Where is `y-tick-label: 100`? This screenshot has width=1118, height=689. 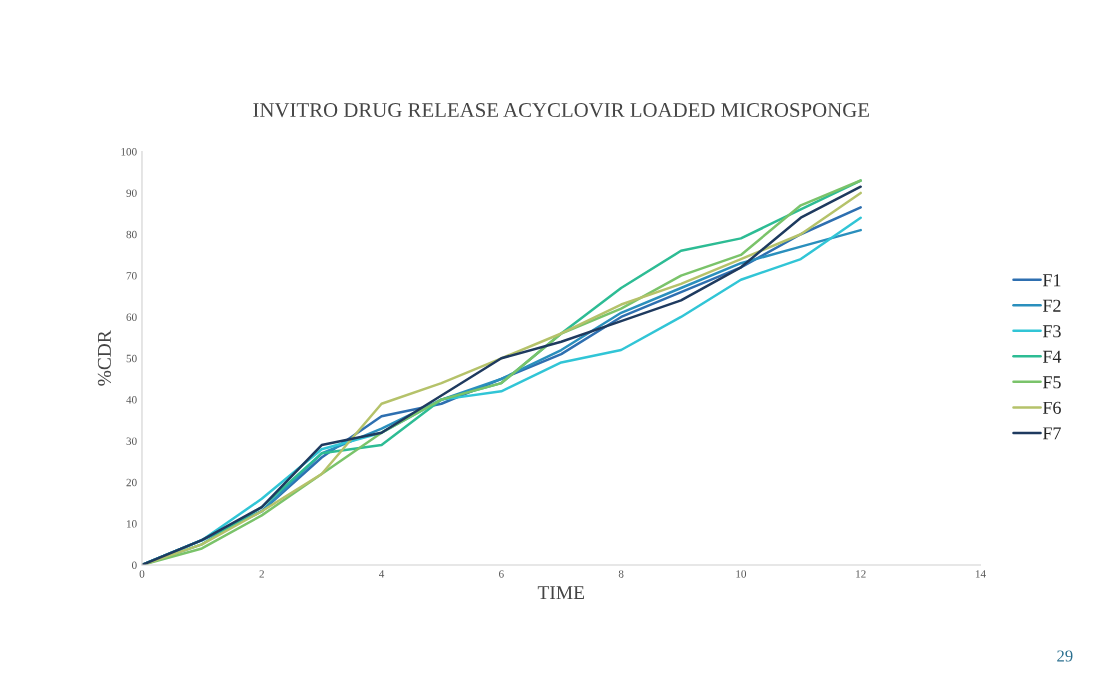 y-tick-label: 100 is located at coordinates (129, 152).